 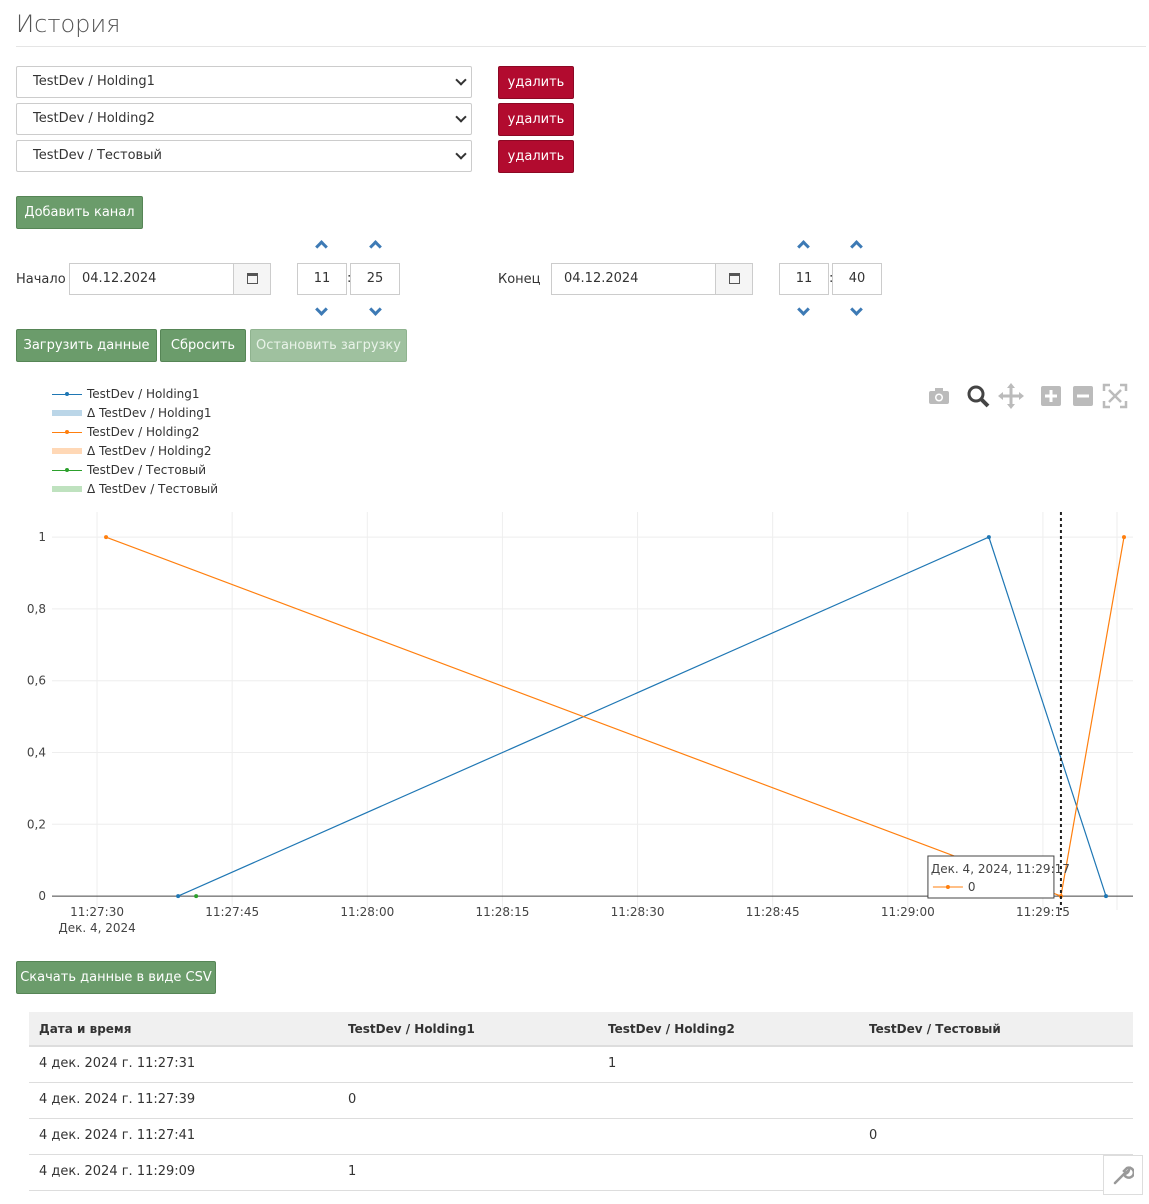 I want to click on zoom-out-icon, so click(x=1083, y=396).